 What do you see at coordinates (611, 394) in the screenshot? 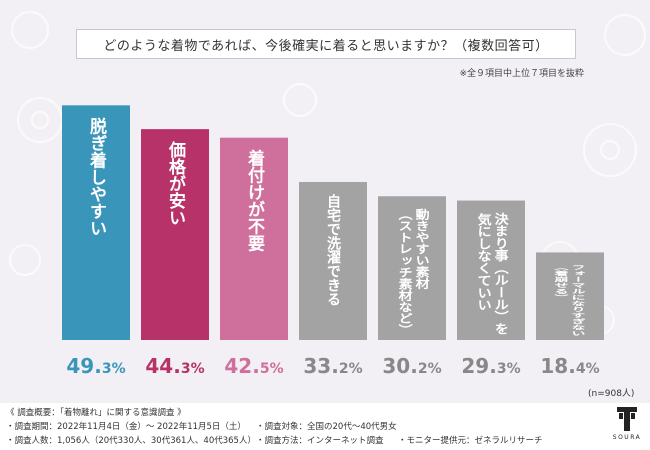
I see `sample-size-note: (n=908人)` at bounding box center [611, 394].